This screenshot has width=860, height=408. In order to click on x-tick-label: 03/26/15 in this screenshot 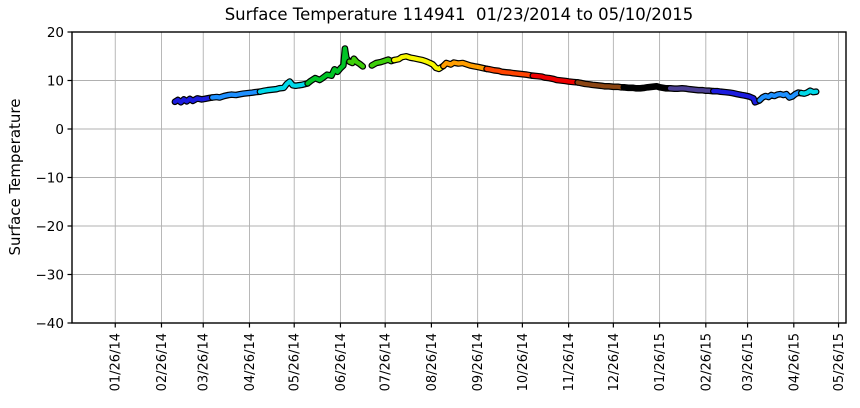, I will do `click(748, 362)`.